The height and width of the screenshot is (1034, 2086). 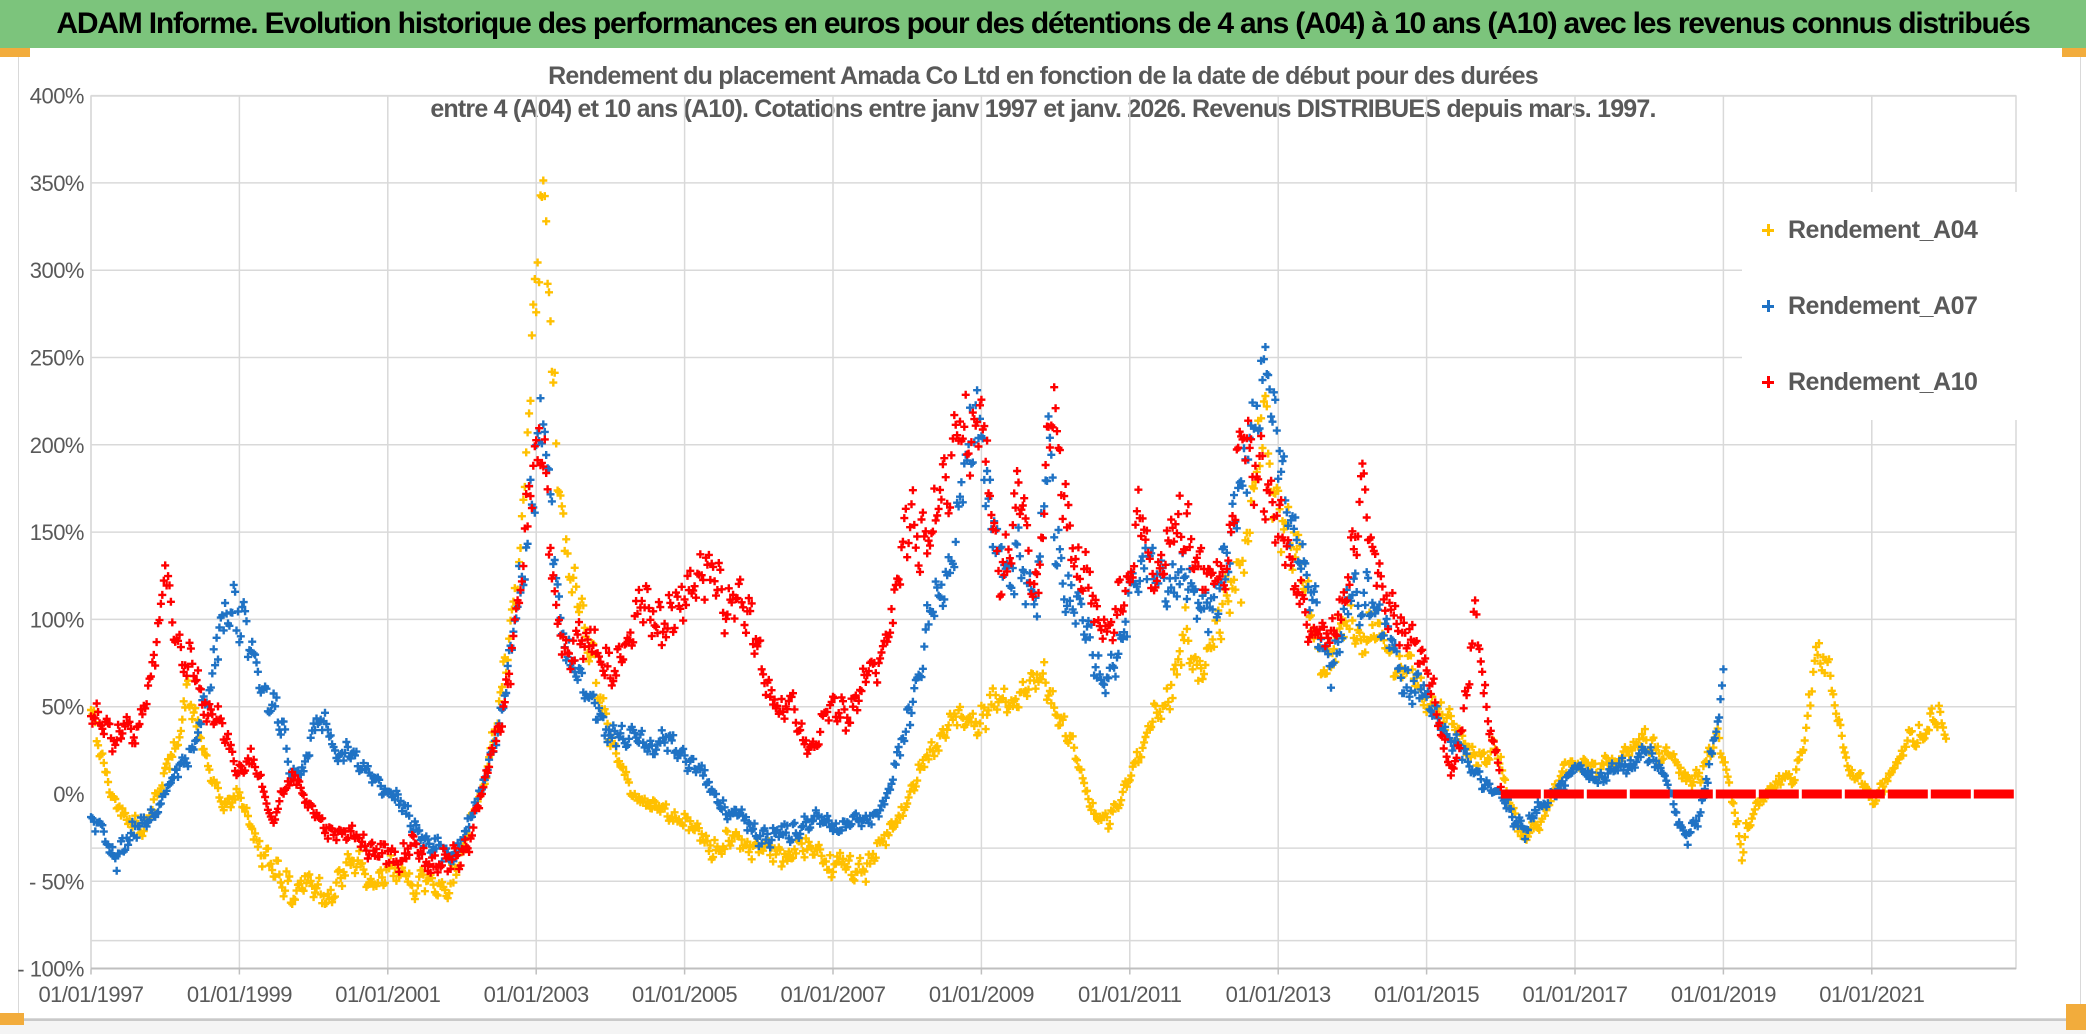 What do you see at coordinates (57, 445) in the screenshot?
I see `y-axis-label: 200%` at bounding box center [57, 445].